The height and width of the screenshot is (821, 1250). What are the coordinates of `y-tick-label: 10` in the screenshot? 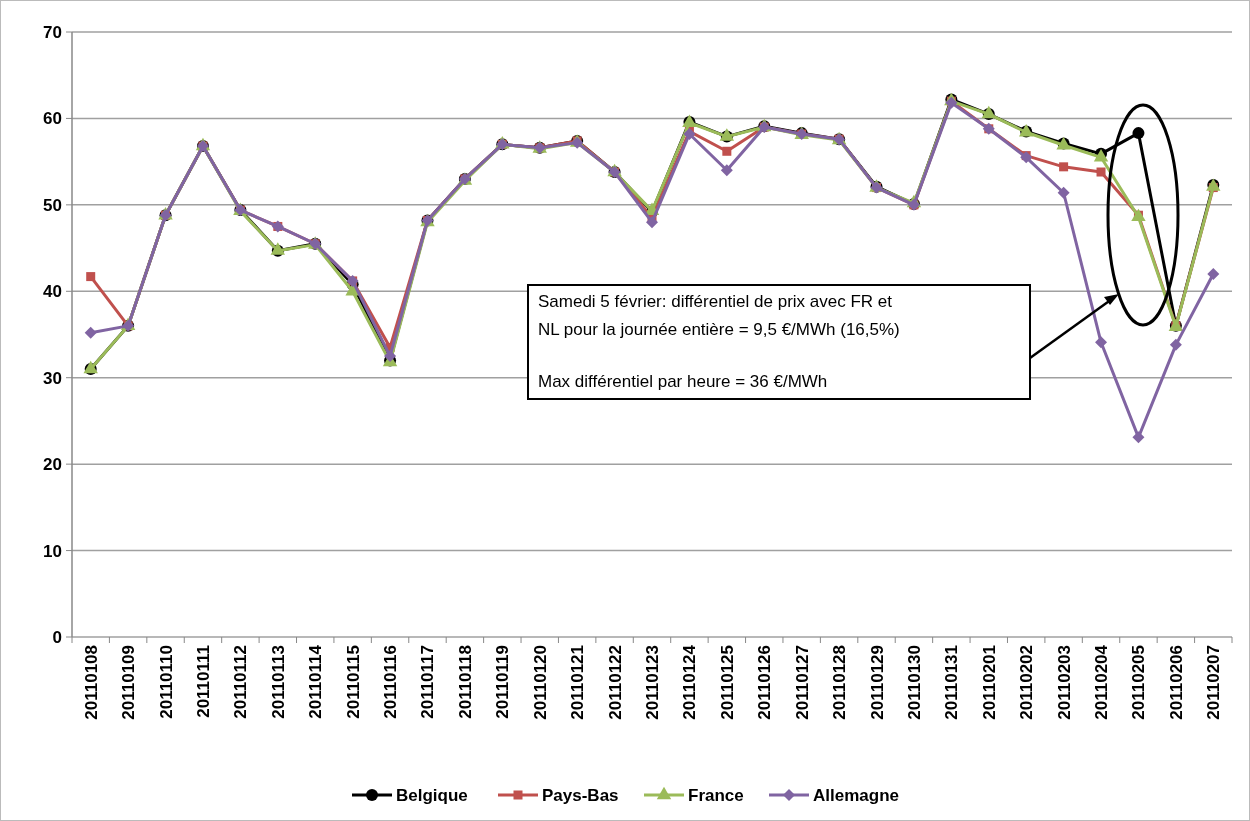 It's located at (52, 551).